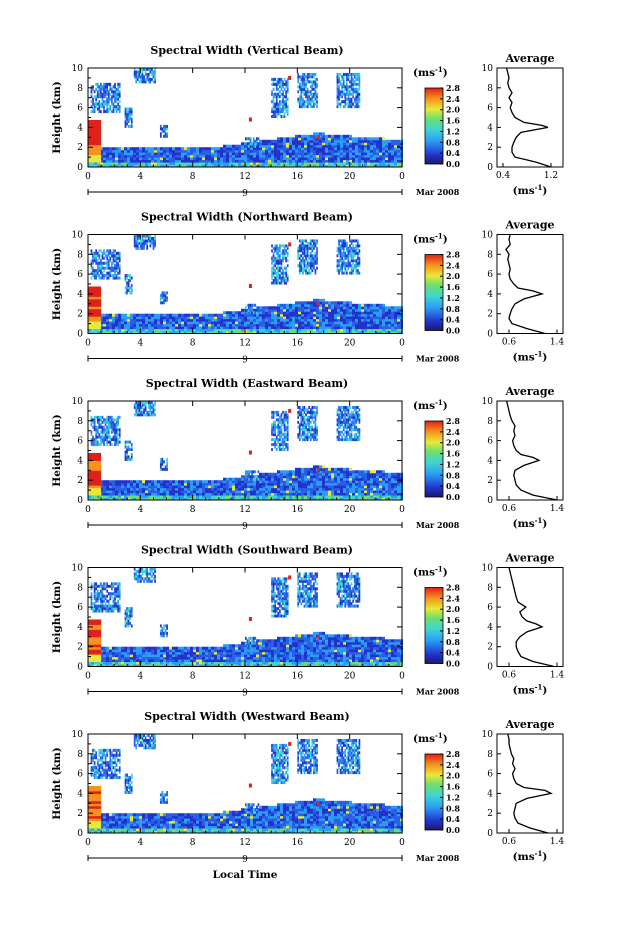 The width and height of the screenshot is (624, 929). What do you see at coordinates (551, 176) in the screenshot?
I see `average-x-tick-label: 1.2` at bounding box center [551, 176].